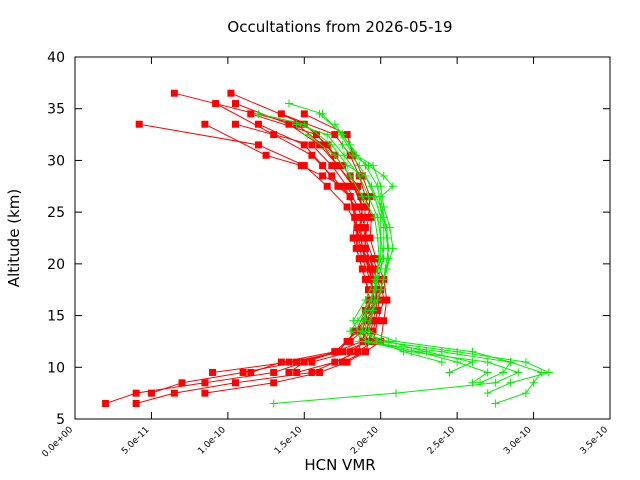  Describe the element at coordinates (56, 110) in the screenshot. I see `y-tick-label: 35` at that location.